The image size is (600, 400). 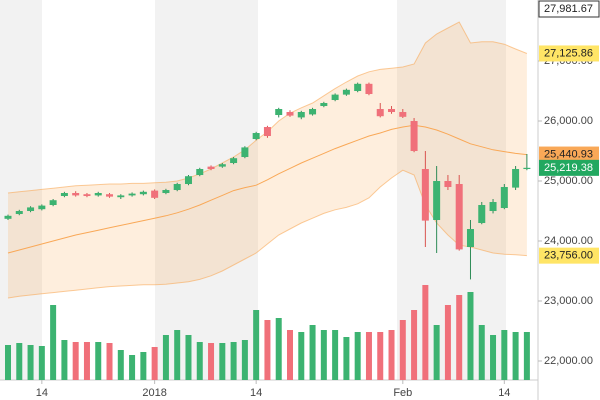 I want to click on price-tag-label: 23,756.00, so click(x=568, y=256).